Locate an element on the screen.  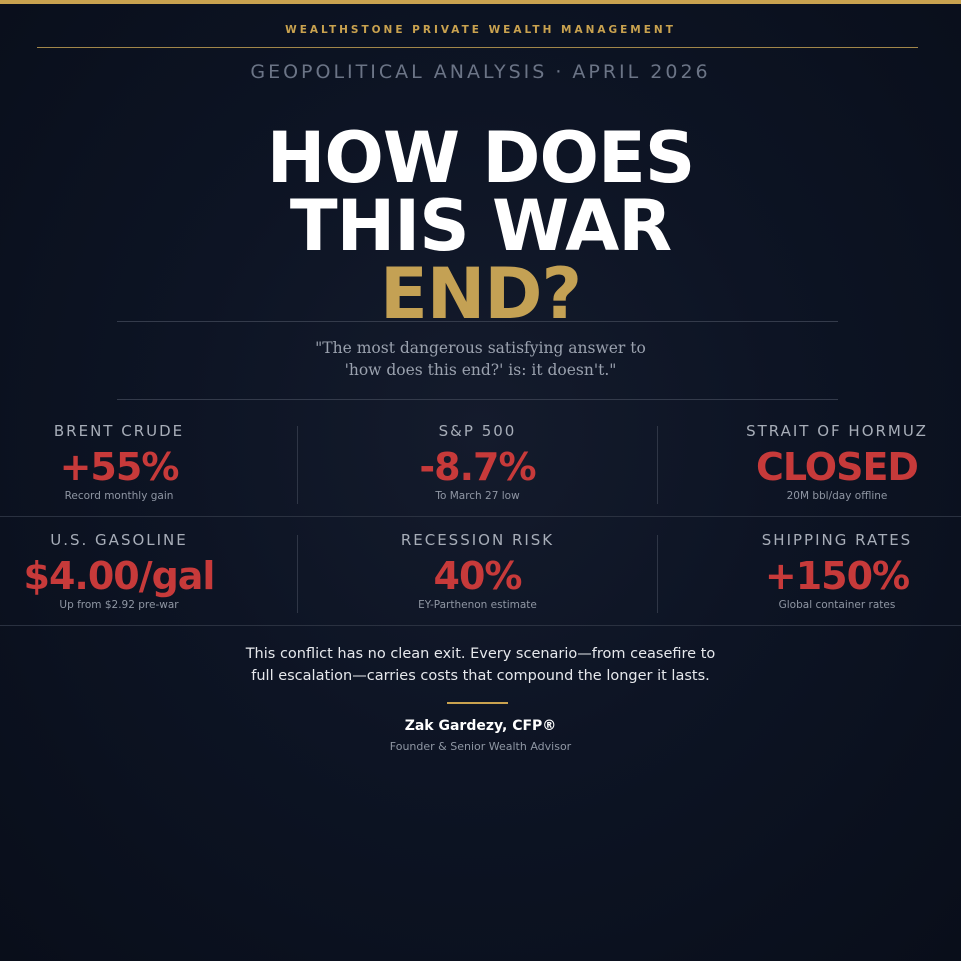
stat-value: -8.7% is located at coordinates (477, 467).